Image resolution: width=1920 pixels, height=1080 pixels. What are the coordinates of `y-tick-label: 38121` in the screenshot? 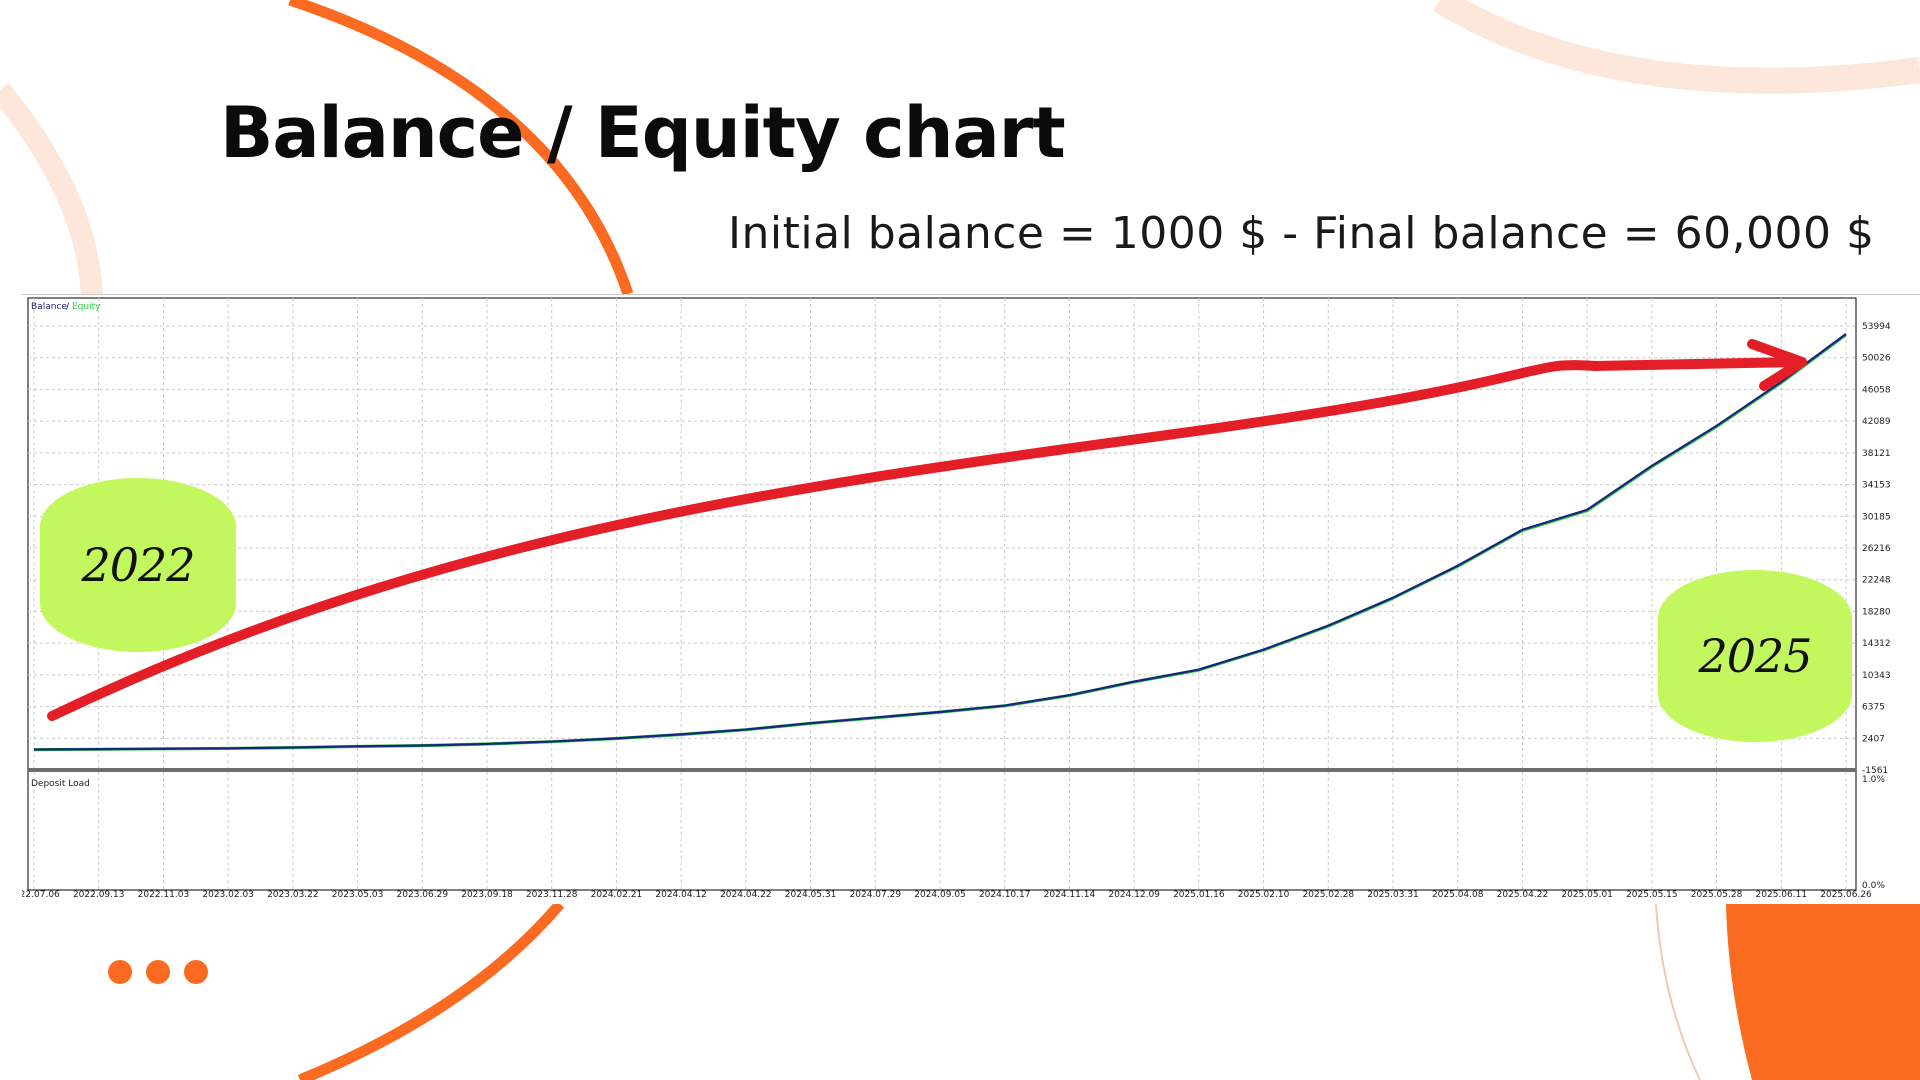 It's located at (1876, 454).